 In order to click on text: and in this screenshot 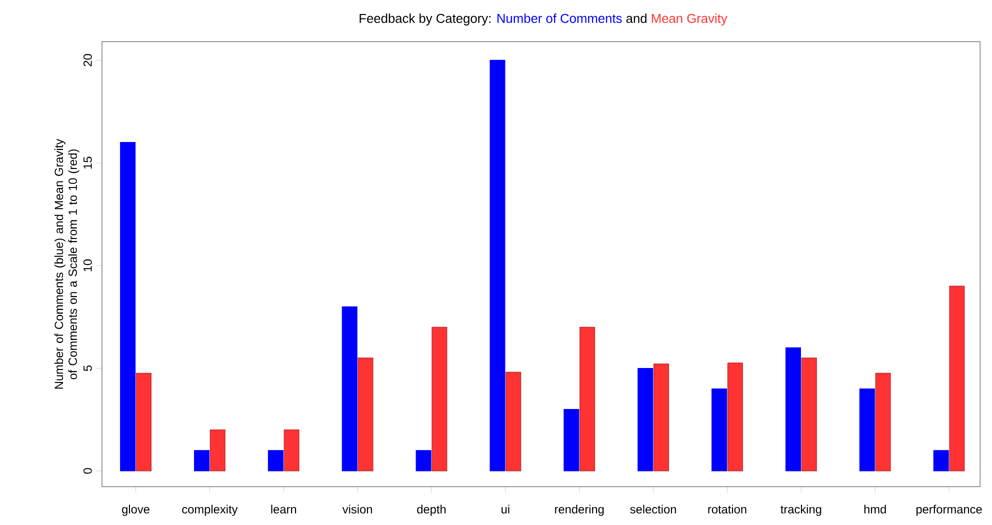, I will do `click(636, 18)`.